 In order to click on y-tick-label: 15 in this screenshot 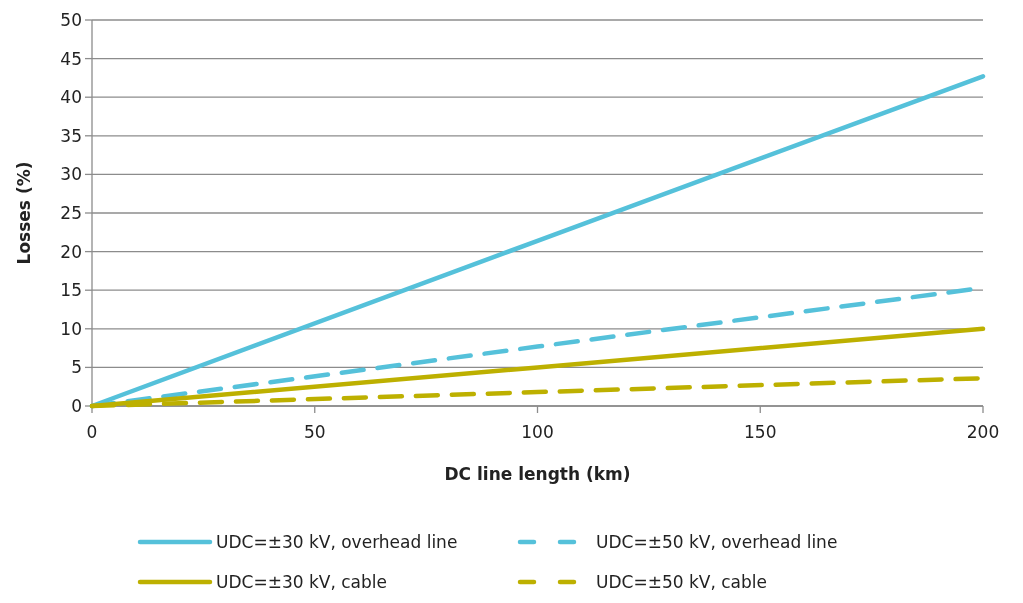, I will do `click(71, 290)`.